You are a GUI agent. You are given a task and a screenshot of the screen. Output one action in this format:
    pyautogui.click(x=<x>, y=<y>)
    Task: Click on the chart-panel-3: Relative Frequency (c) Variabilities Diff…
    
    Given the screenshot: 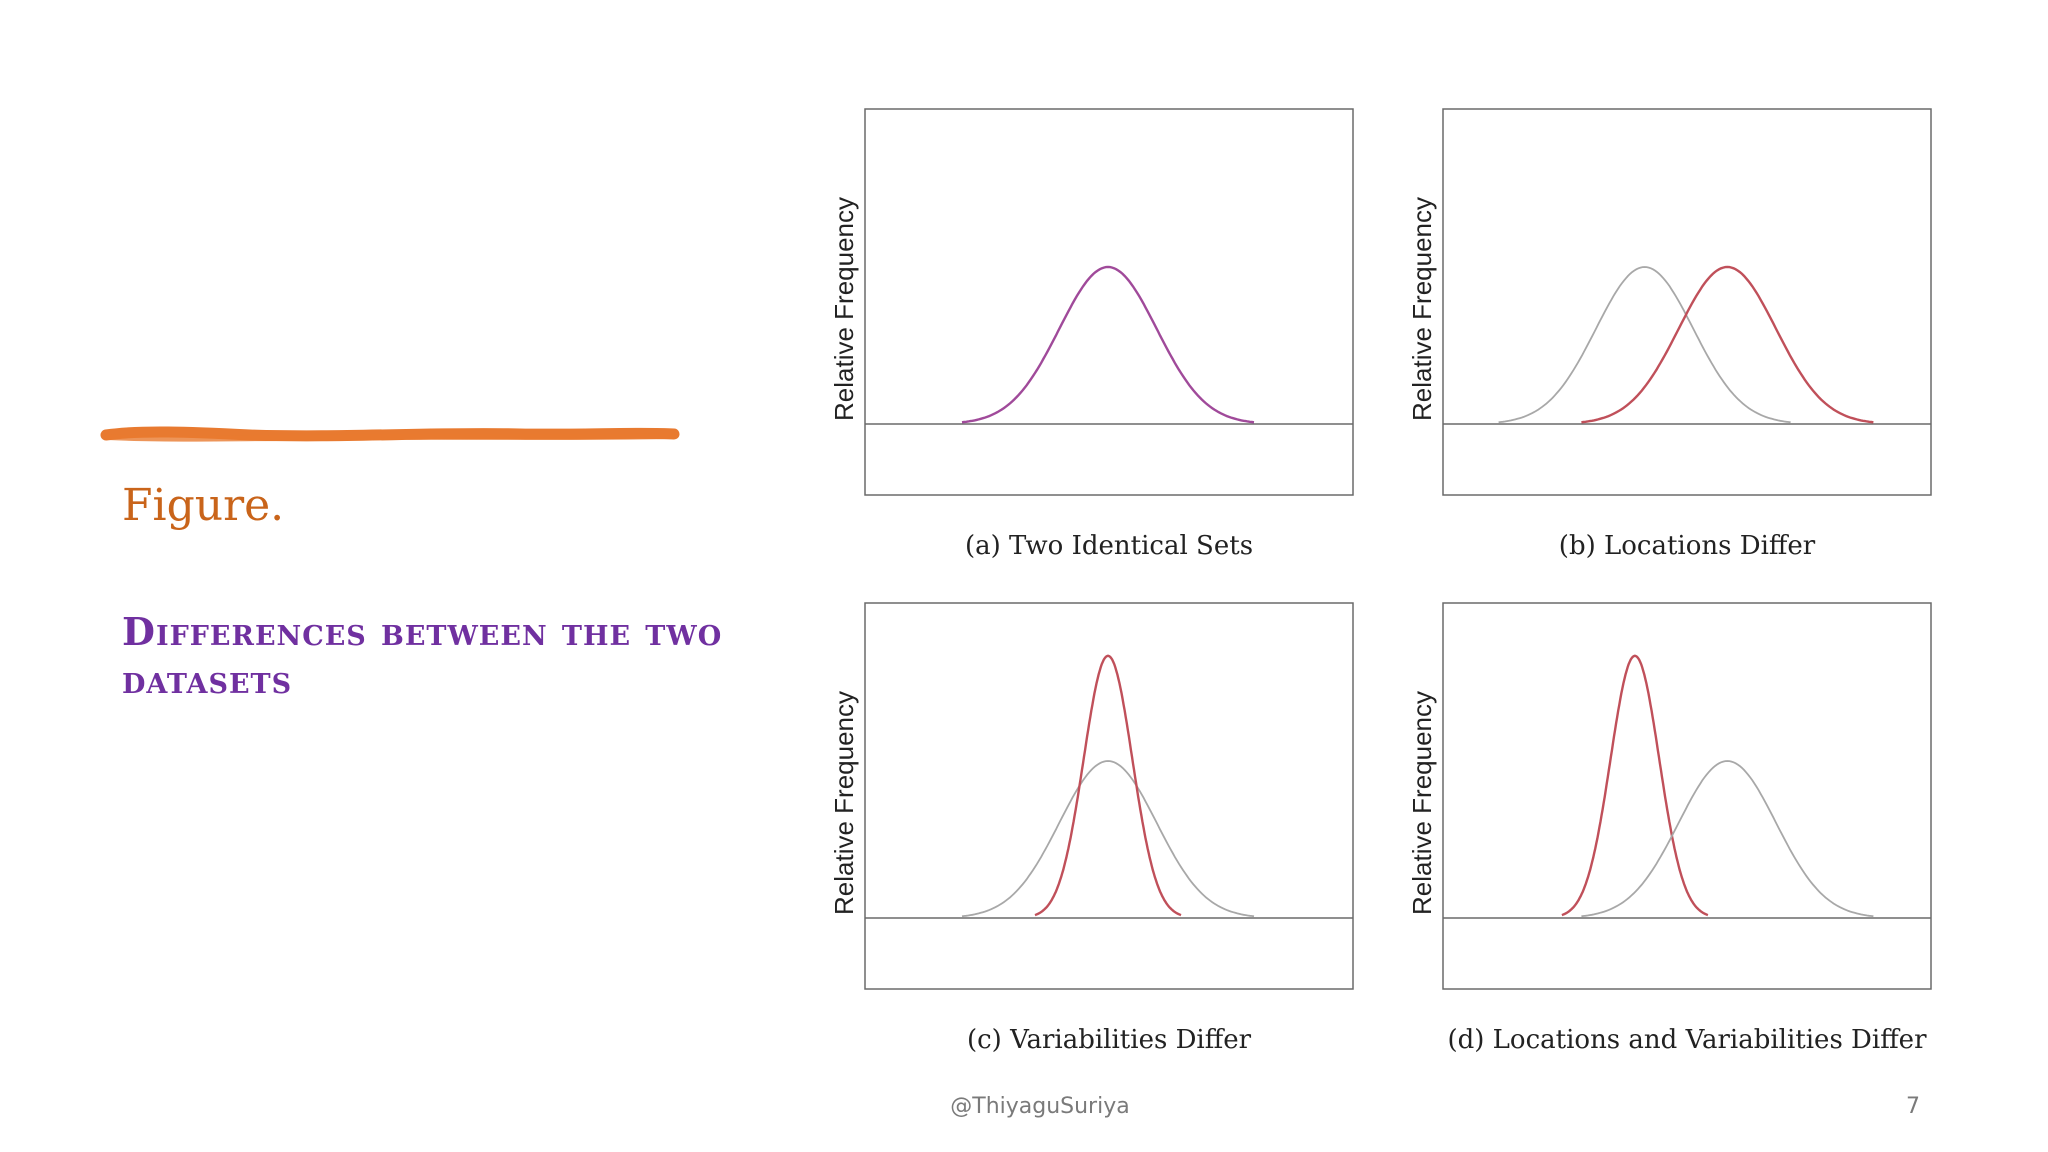 What is the action you would take?
    pyautogui.click(x=1091, y=828)
    